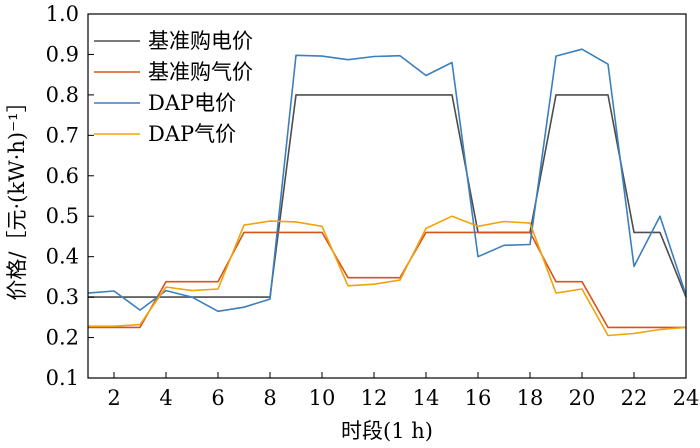  Describe the element at coordinates (62, 378) in the screenshot. I see `y-tick-label: 0.1` at that location.